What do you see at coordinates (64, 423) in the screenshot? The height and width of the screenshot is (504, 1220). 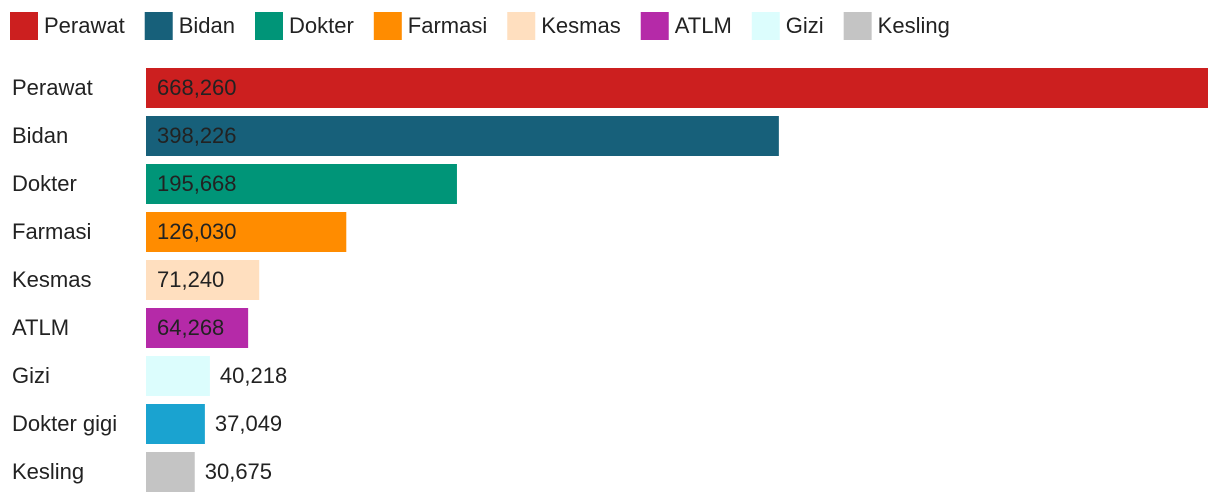 I see `category-label: Dokter gigi` at bounding box center [64, 423].